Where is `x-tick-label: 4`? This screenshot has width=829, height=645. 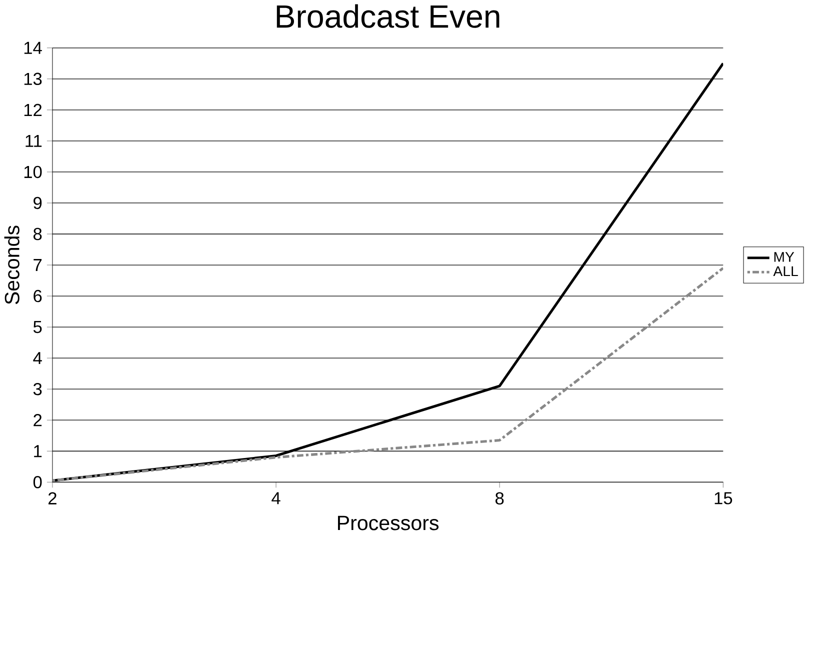
x-tick-label: 4 is located at coordinates (276, 498).